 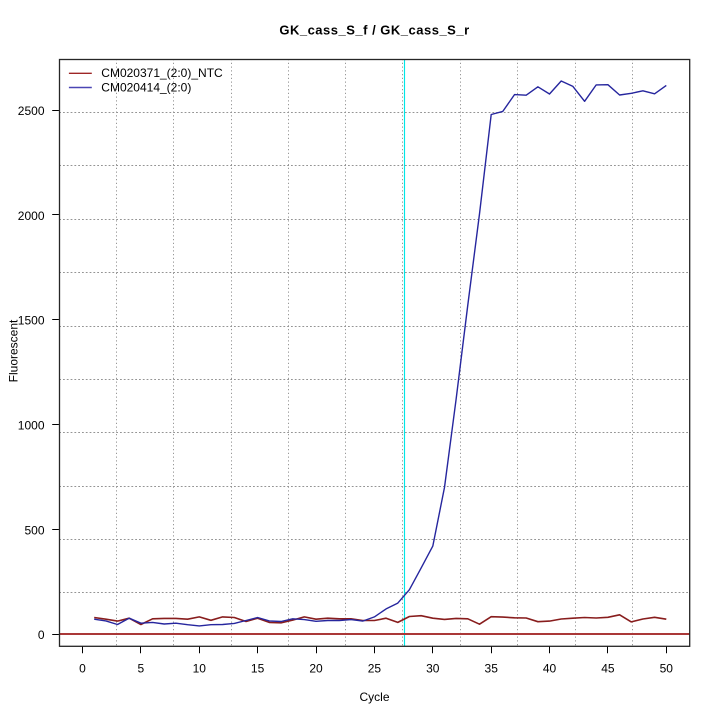 I want to click on svg-text: 30, so click(x=433, y=669).